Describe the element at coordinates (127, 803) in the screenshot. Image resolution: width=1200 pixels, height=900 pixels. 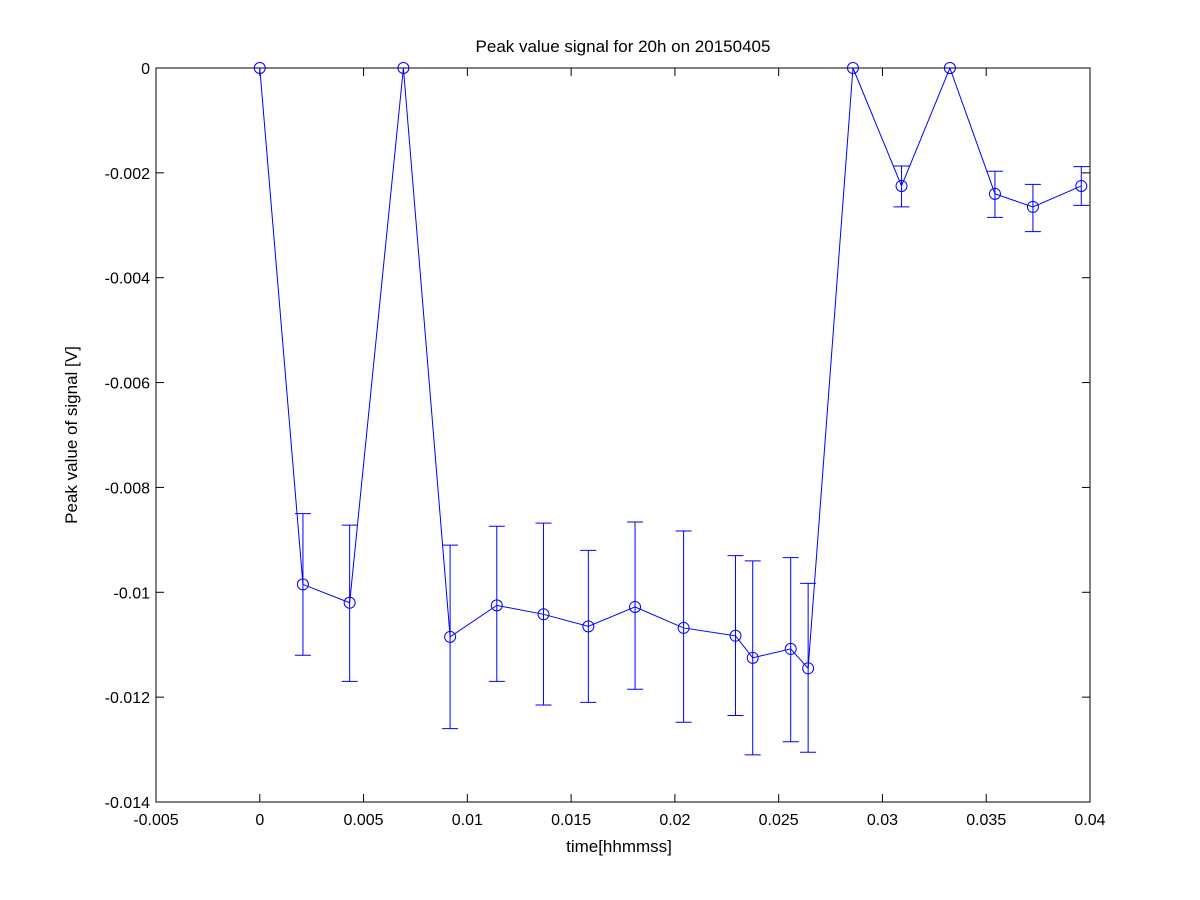
I see `y-tick-label: -0.014` at that location.